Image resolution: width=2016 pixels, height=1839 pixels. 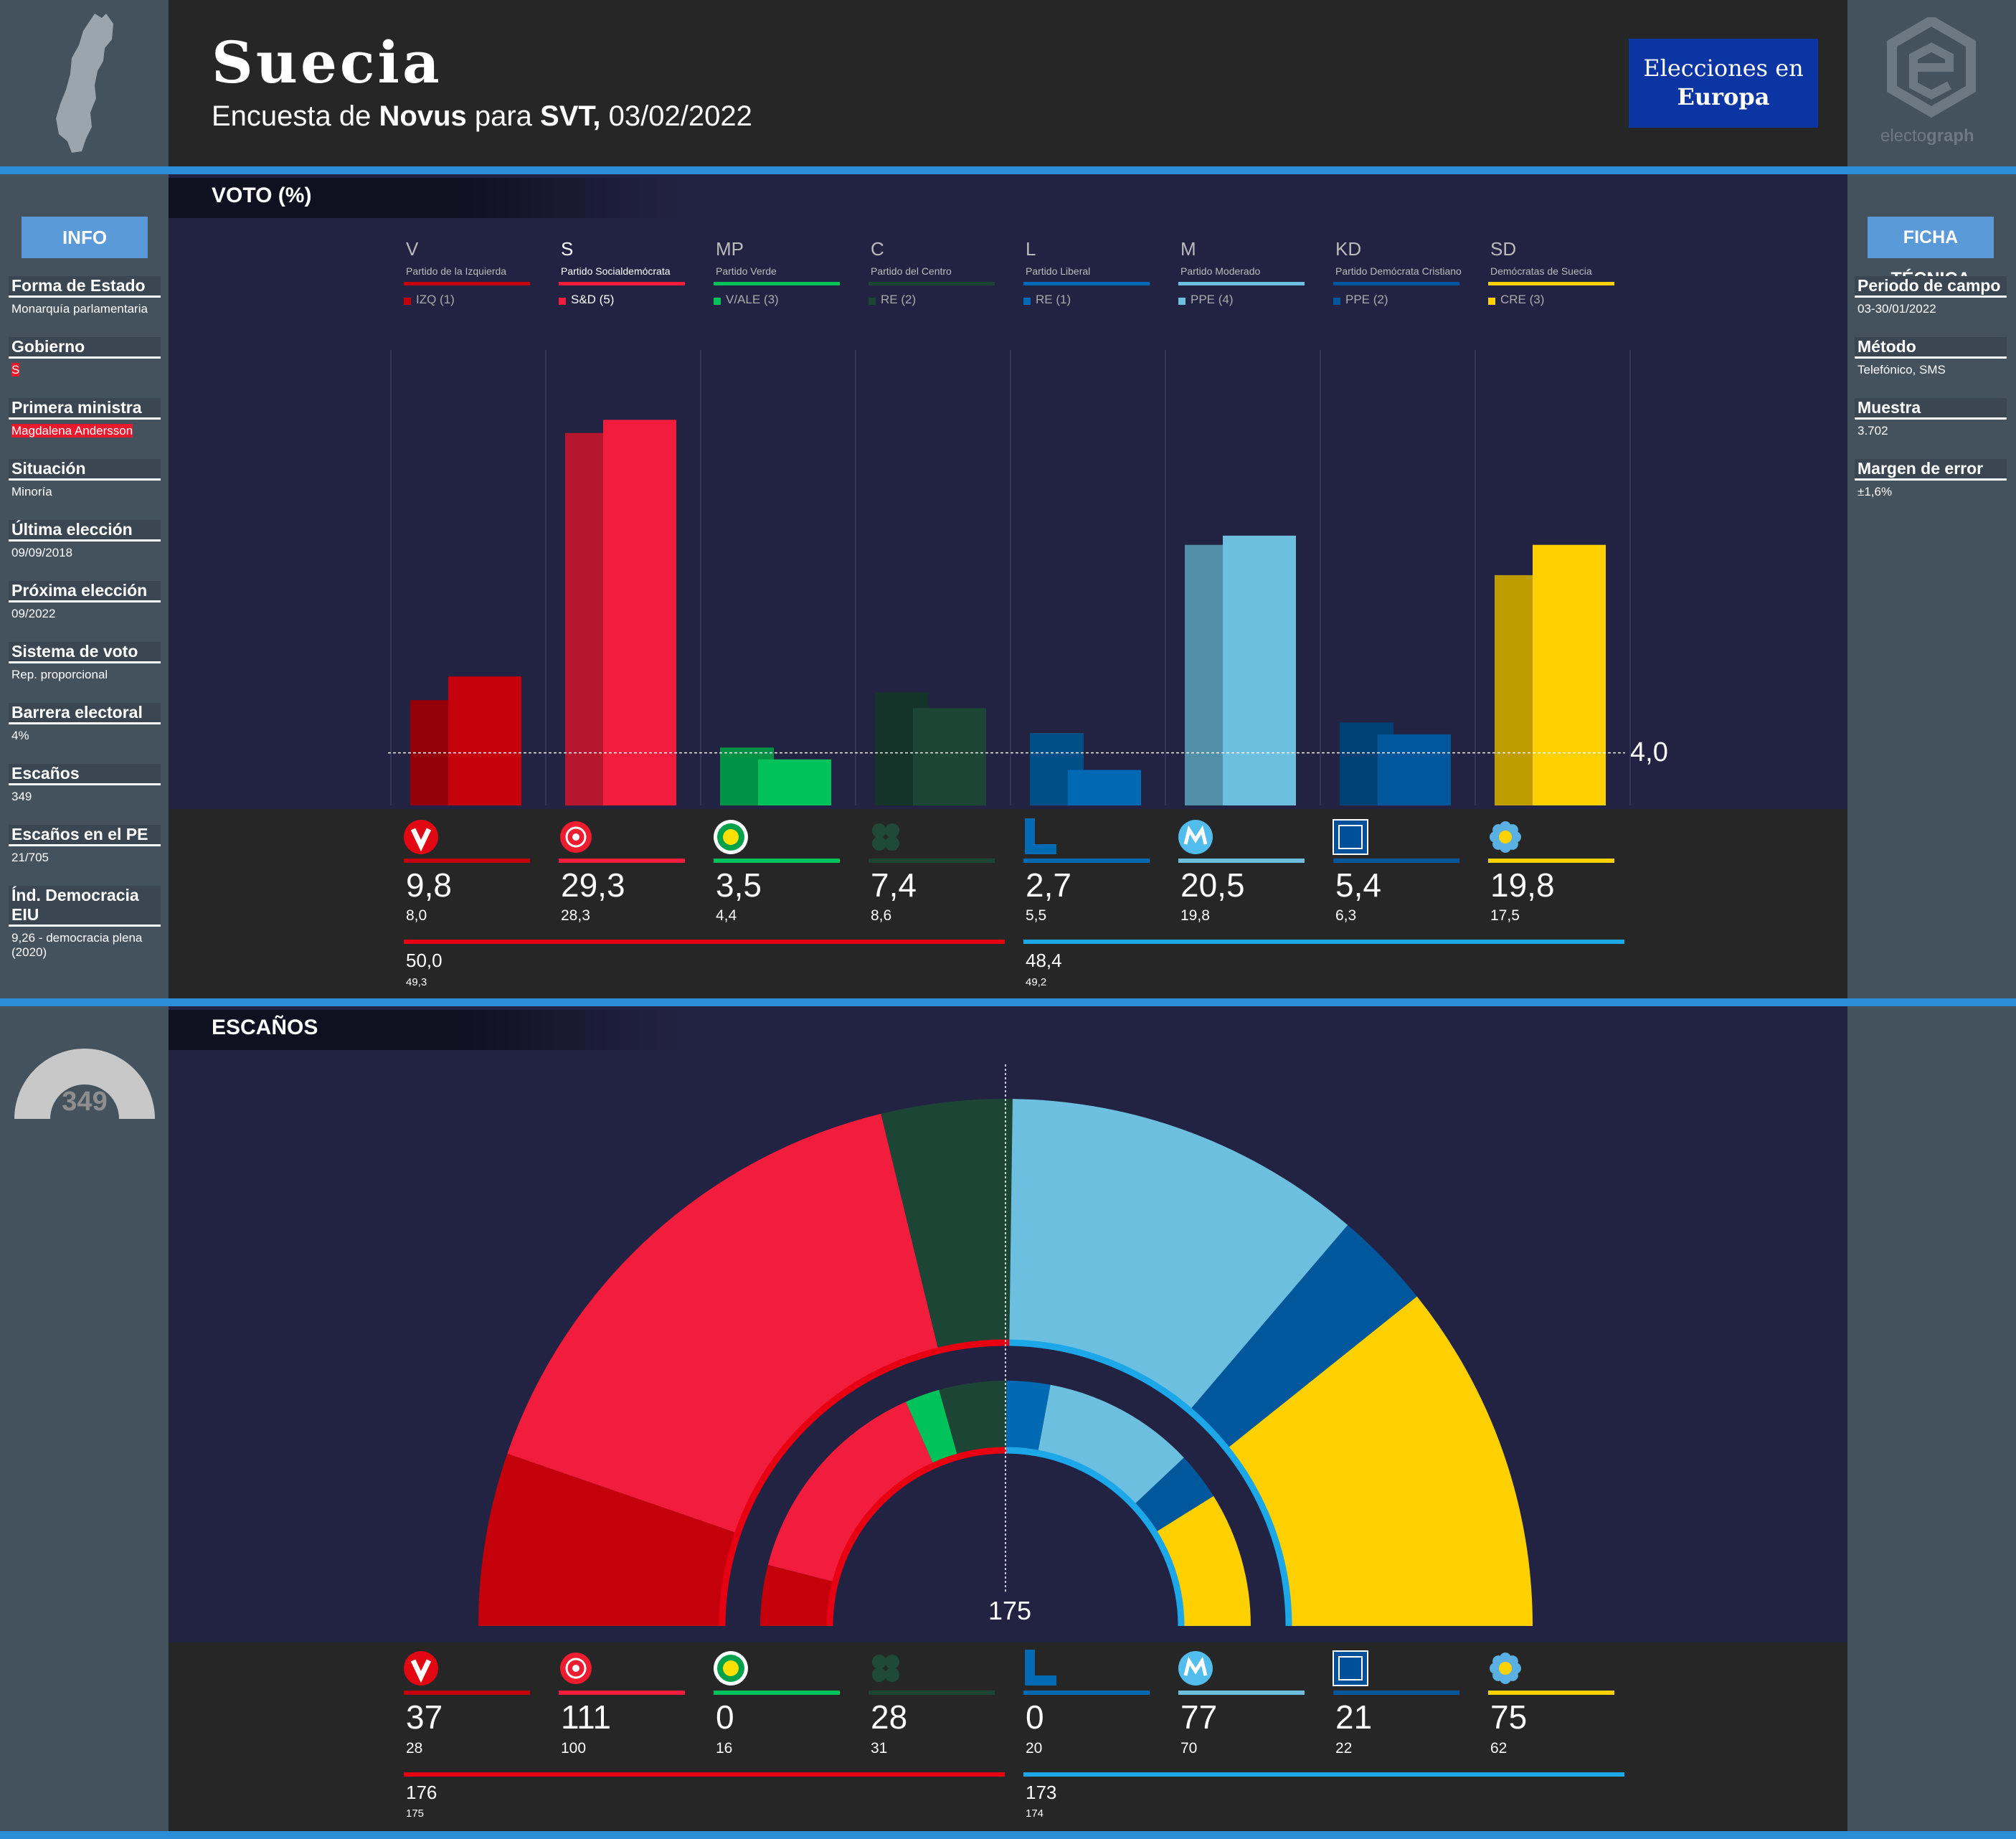 What do you see at coordinates (1509, 1717) in the screenshot?
I see `seats-value-SD: 75` at bounding box center [1509, 1717].